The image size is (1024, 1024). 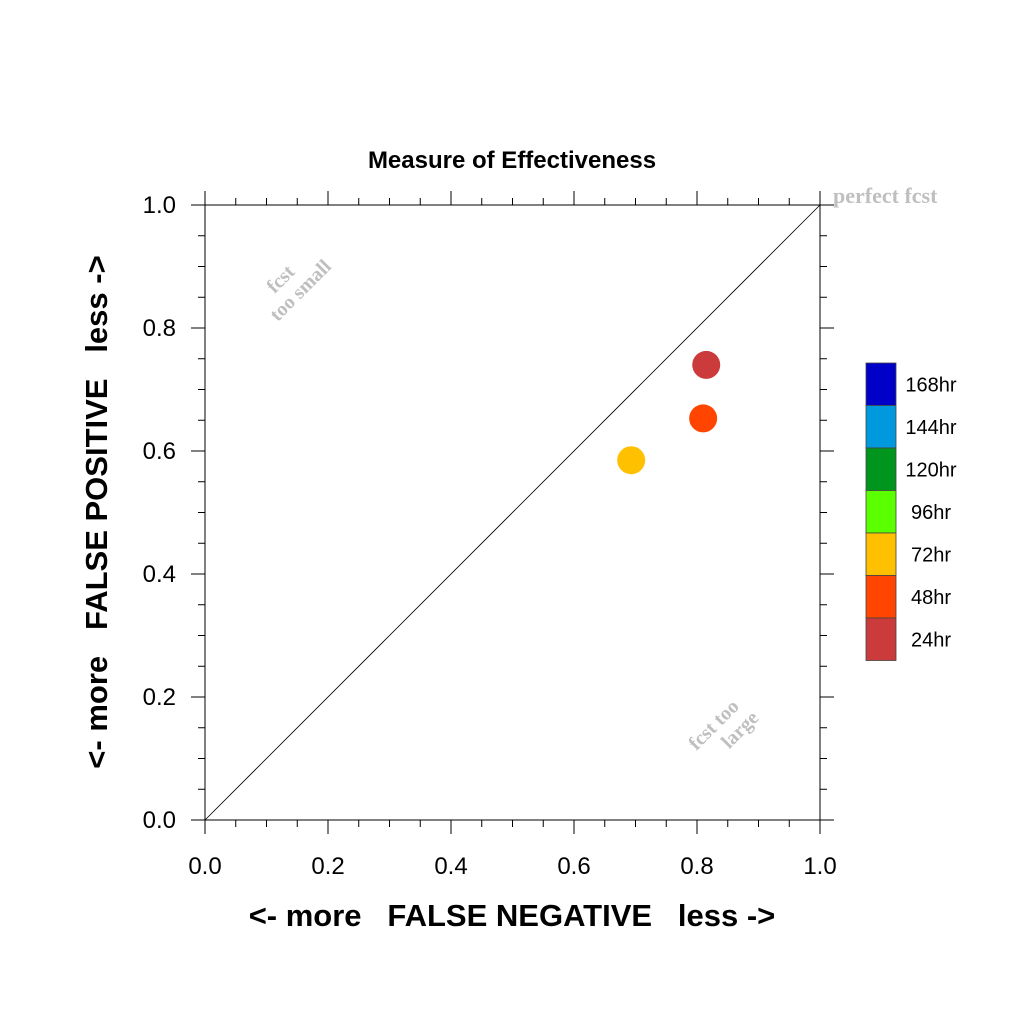 What do you see at coordinates (931, 640) in the screenshot?
I see `legend-label-24hr: 24hr` at bounding box center [931, 640].